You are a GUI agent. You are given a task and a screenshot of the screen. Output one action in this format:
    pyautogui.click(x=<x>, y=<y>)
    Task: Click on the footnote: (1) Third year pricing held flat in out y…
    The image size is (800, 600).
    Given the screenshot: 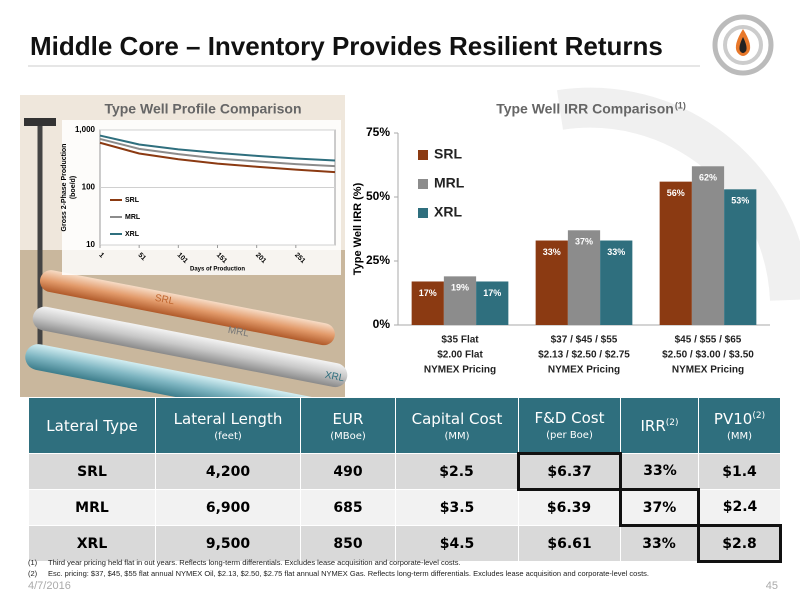 What is the action you would take?
    pyautogui.click(x=244, y=562)
    